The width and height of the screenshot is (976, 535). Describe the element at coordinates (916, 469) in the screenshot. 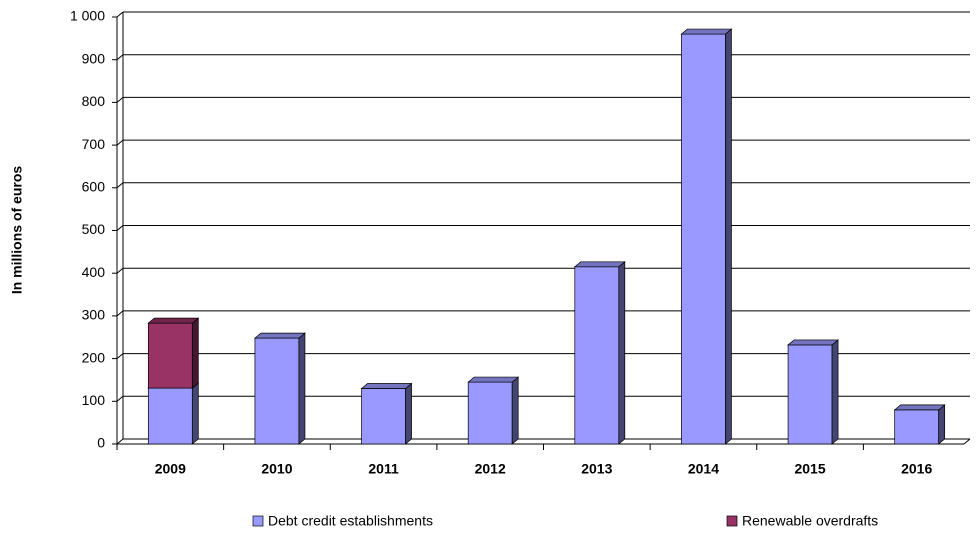

I see `x-tick-label: 2016` at that location.